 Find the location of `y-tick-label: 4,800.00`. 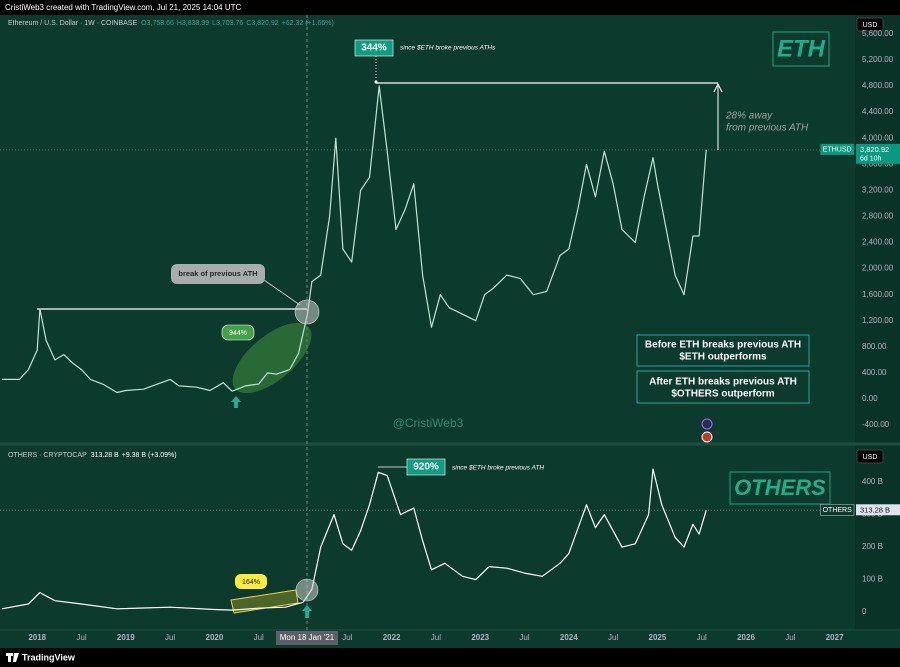

y-tick-label: 4,800.00 is located at coordinates (878, 85).